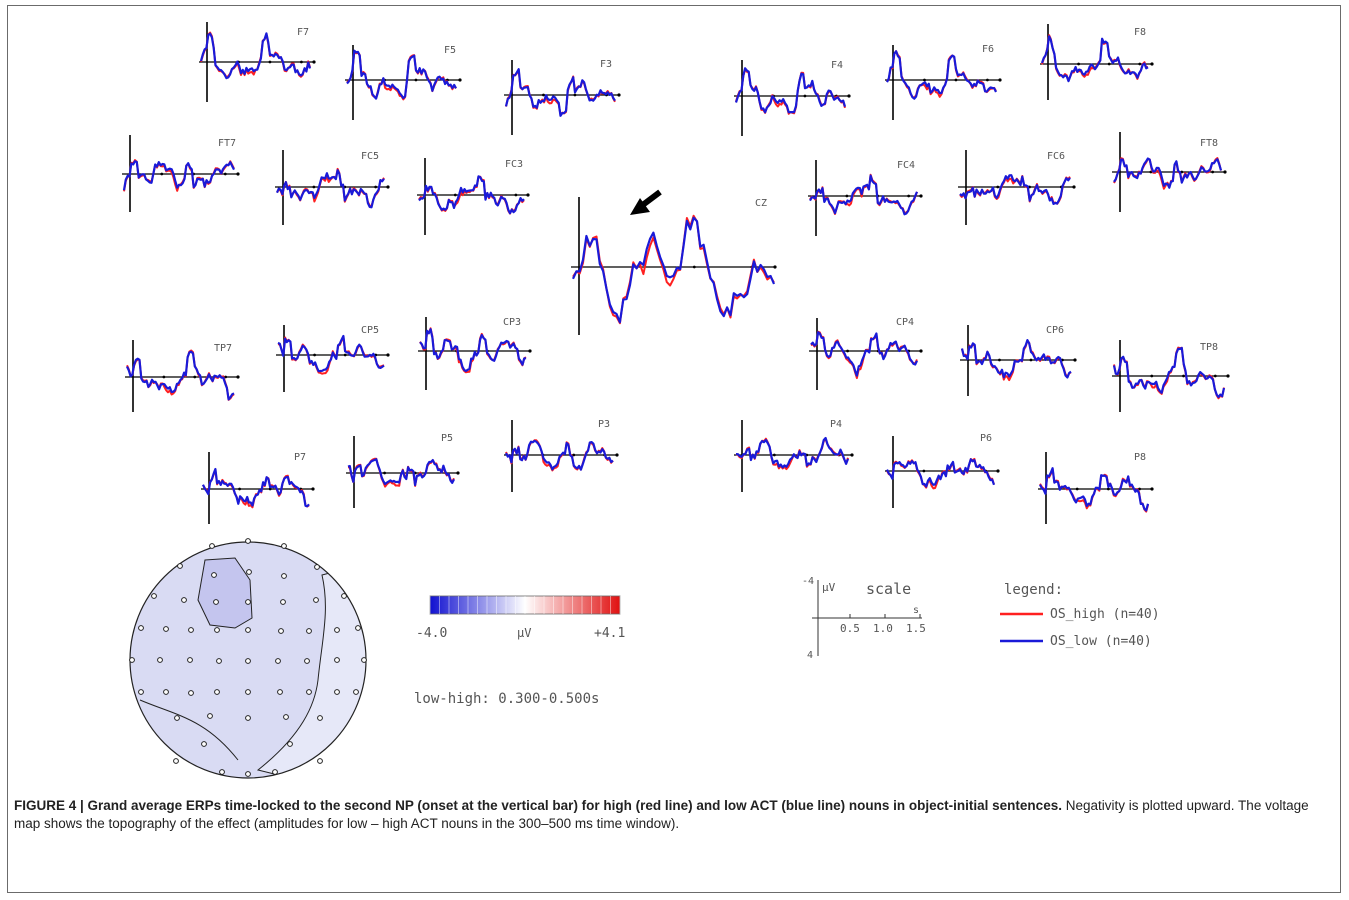 Image resolution: width=1349 pixels, height=900 pixels. I want to click on legend: legend: OS_high (n=40) OS_low (n=40), so click(1080, 615).